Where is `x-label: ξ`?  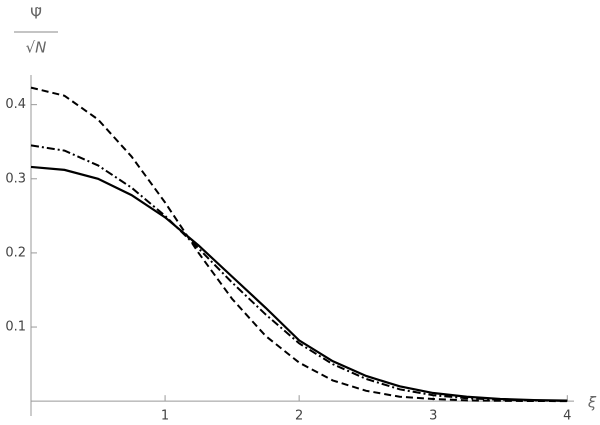
x-label: ξ is located at coordinates (592, 403).